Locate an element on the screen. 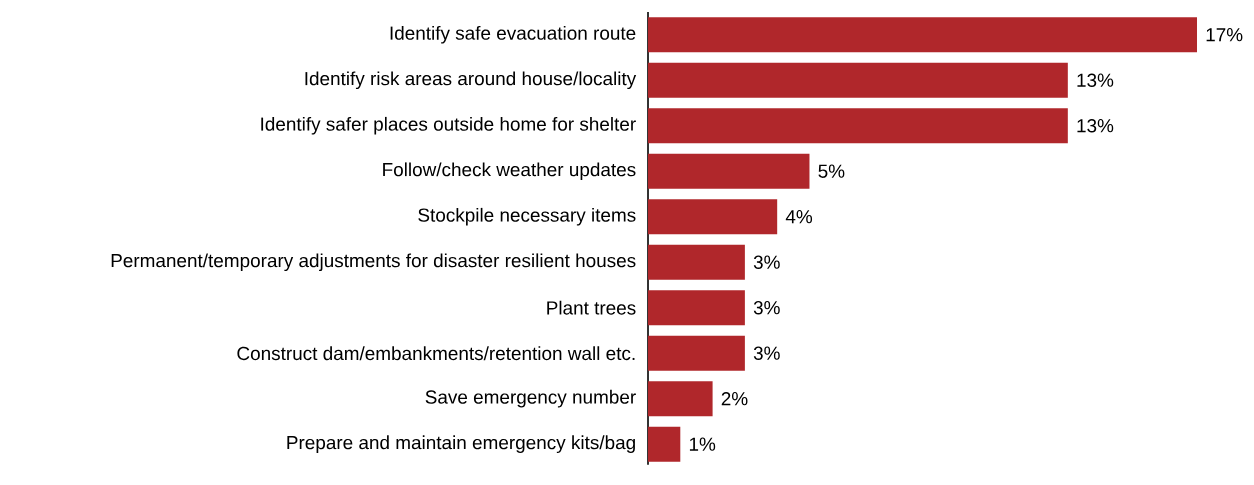 The width and height of the screenshot is (1254, 485). y-tick-label: Follow/check weather updates is located at coordinates (509, 171).